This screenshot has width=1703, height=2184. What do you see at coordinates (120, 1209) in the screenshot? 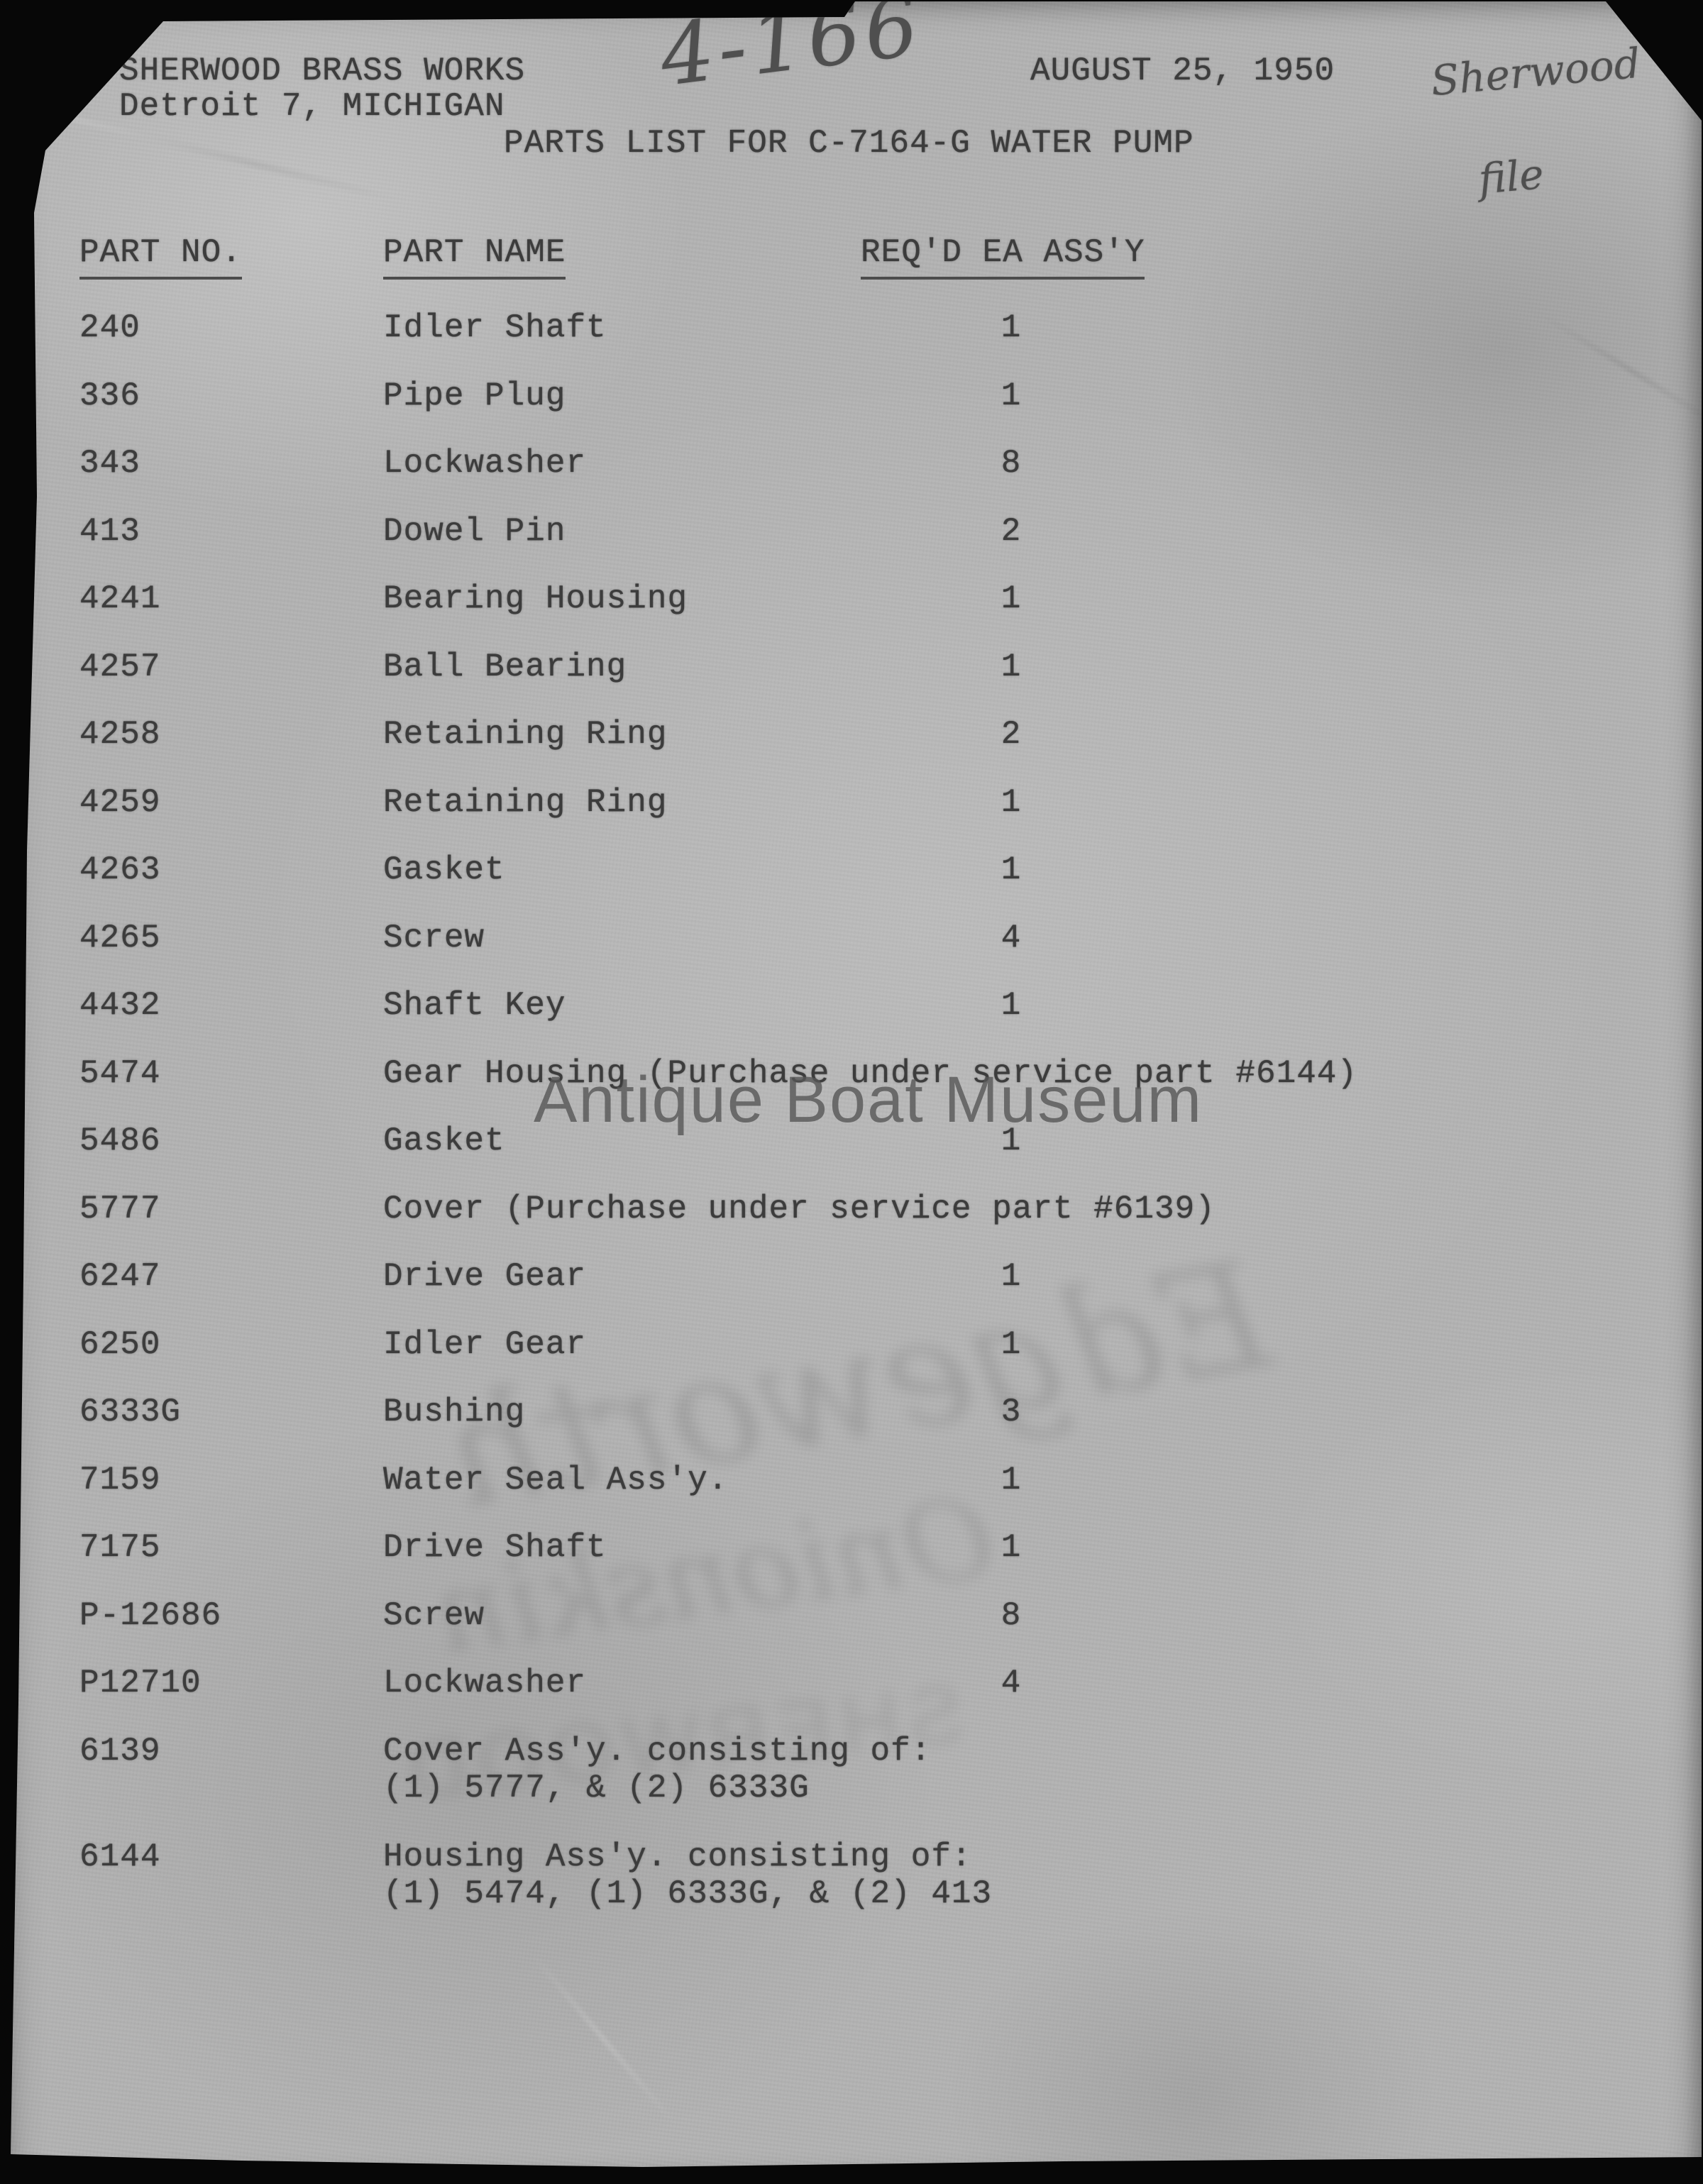
I see `part-no-cell: 5777` at bounding box center [120, 1209].